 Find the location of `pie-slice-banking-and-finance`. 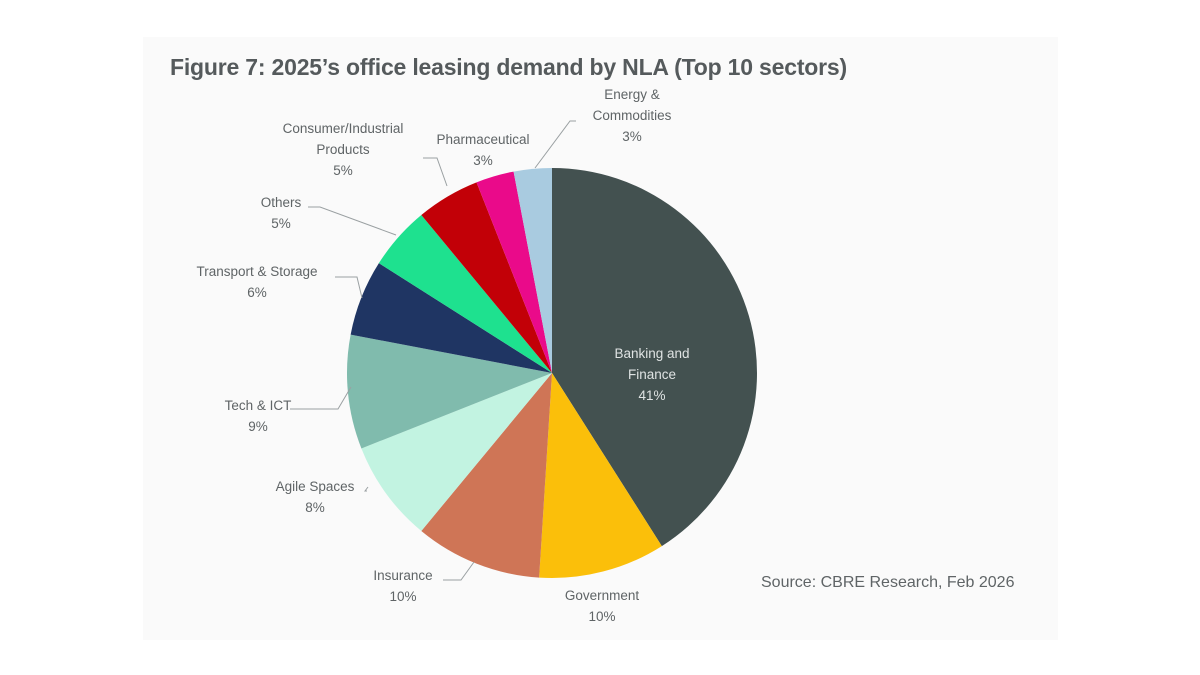

pie-slice-banking-and-finance is located at coordinates (654, 357).